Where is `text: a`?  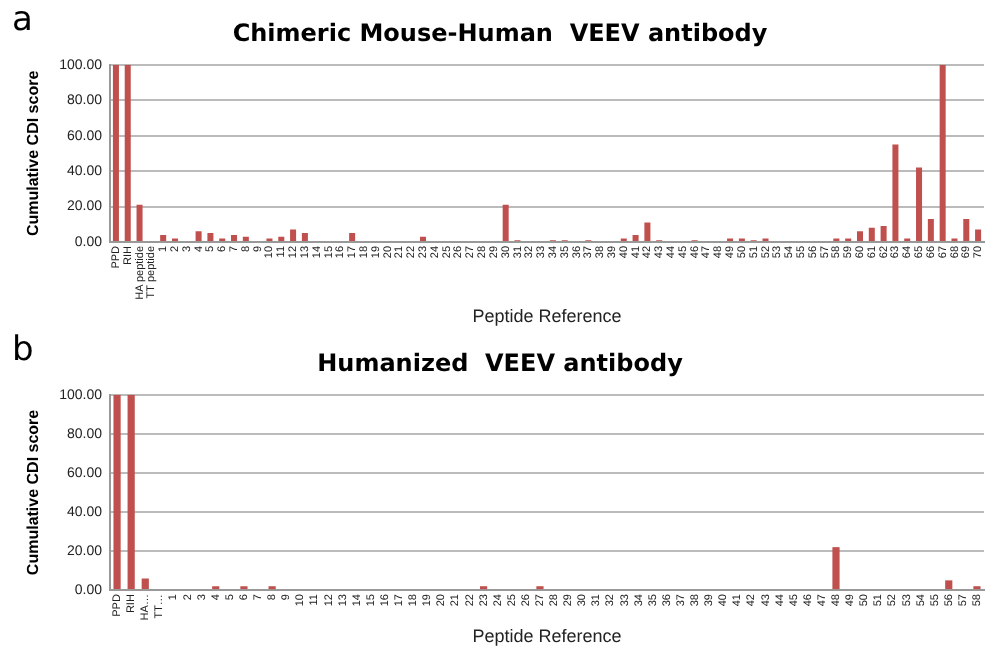 text: a is located at coordinates (22, 20).